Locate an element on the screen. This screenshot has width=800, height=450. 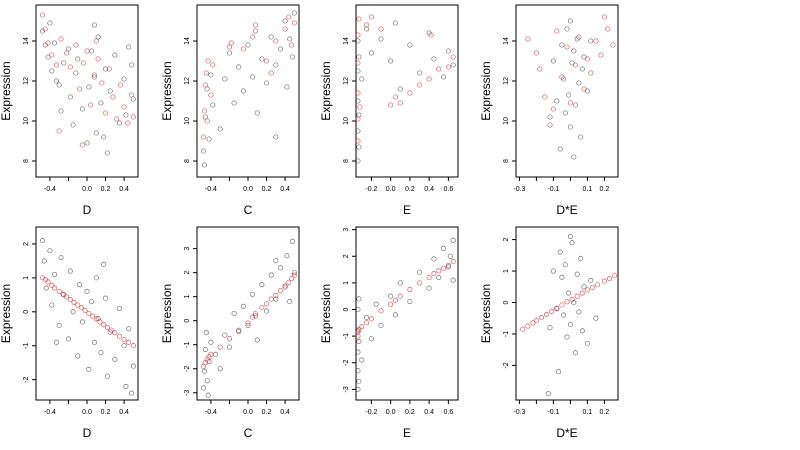
x-tick-label: 0.4 is located at coordinates (429, 189).